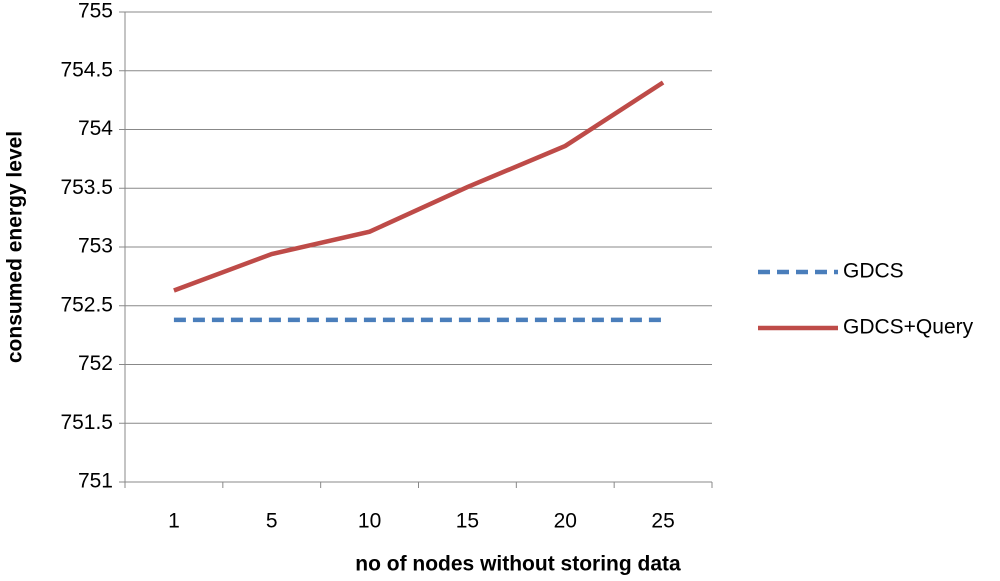 The image size is (1000, 581). Describe the element at coordinates (86, 69) in the screenshot. I see `y-tick-label: 754.5` at that location.